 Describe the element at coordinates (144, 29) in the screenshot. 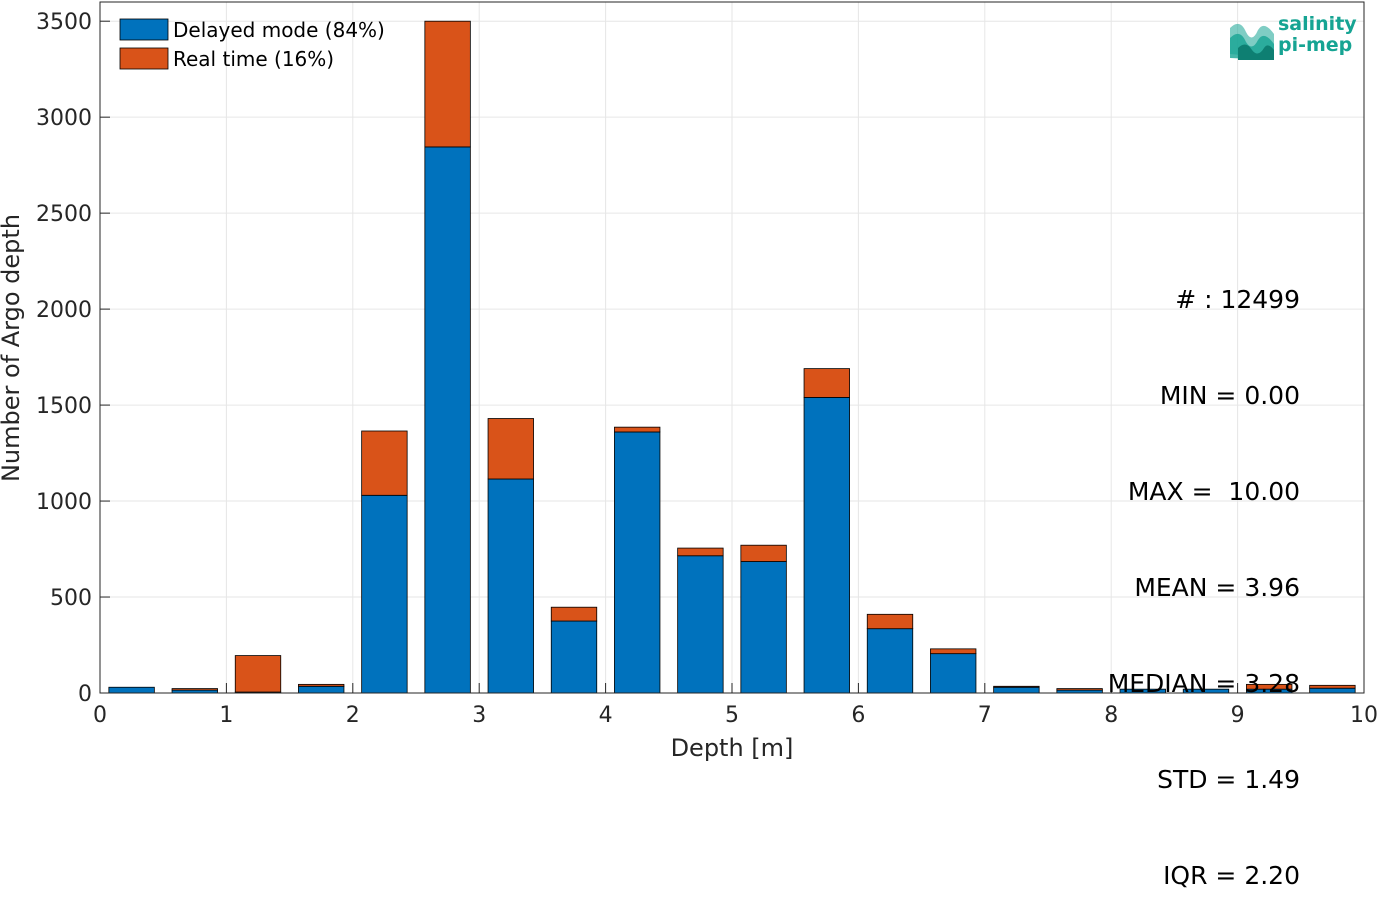

I see `legend-swatch-delayed-mode` at that location.